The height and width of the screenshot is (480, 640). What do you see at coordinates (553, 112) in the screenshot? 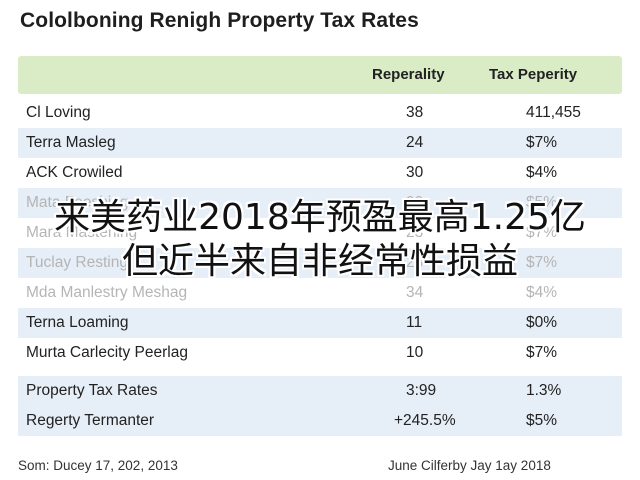
I see `row-rate: 411,455` at bounding box center [553, 112].